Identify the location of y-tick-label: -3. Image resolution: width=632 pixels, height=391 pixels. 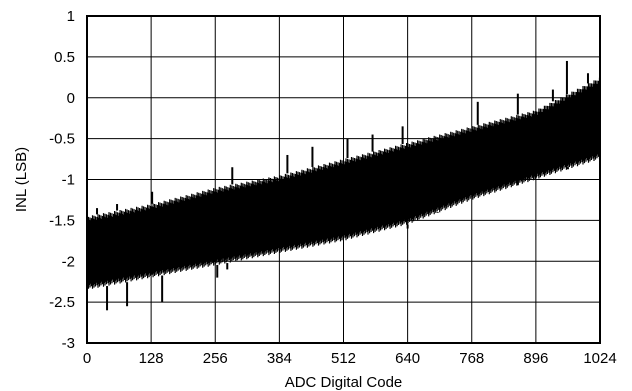
(68, 343).